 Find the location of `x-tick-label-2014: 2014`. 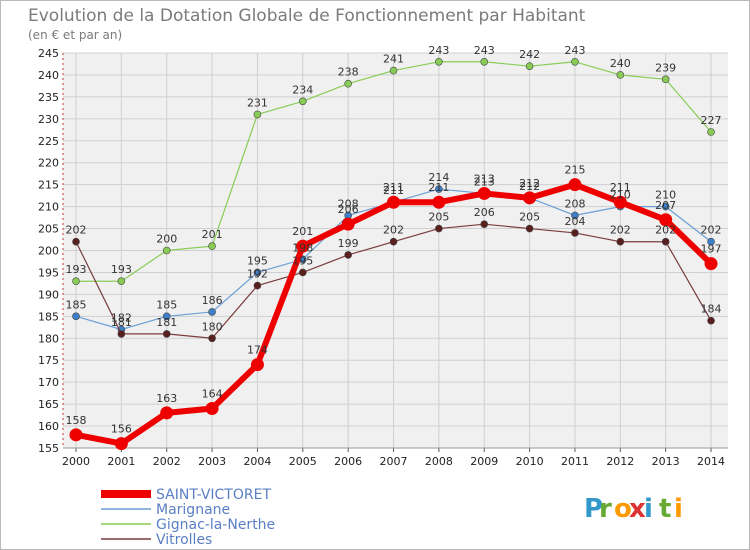

x-tick-label-2014: 2014 is located at coordinates (711, 461).